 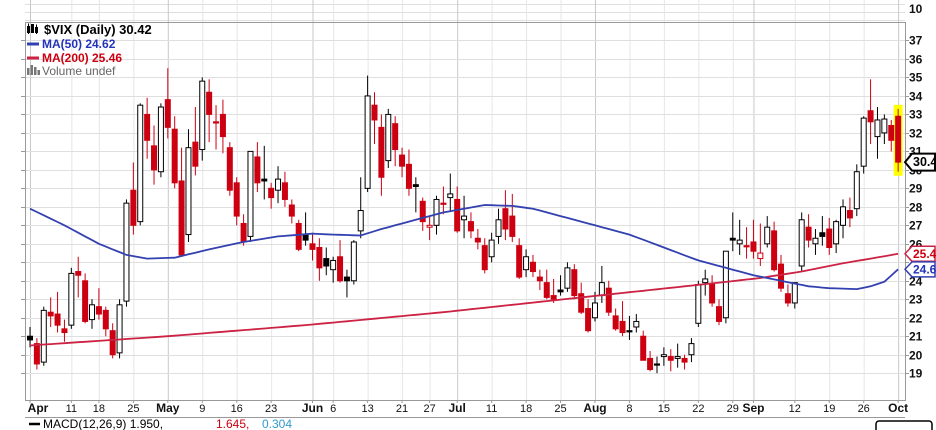 What do you see at coordinates (916, 9) in the screenshot?
I see `top-panel-axis-label: 10` at bounding box center [916, 9].